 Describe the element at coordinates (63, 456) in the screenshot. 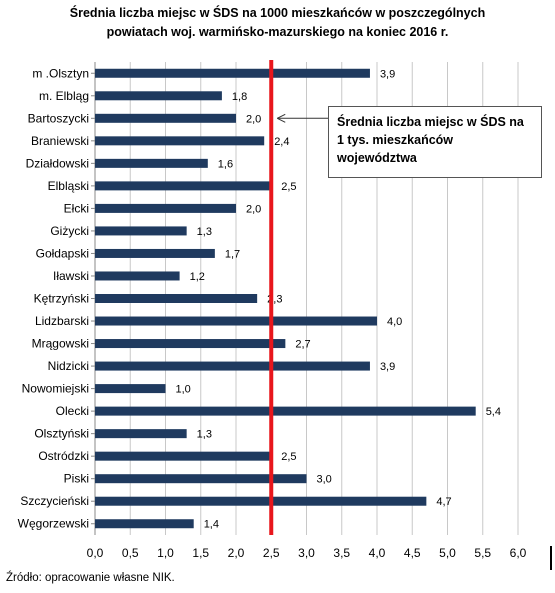

I see `category-label: Ostródzki` at that location.